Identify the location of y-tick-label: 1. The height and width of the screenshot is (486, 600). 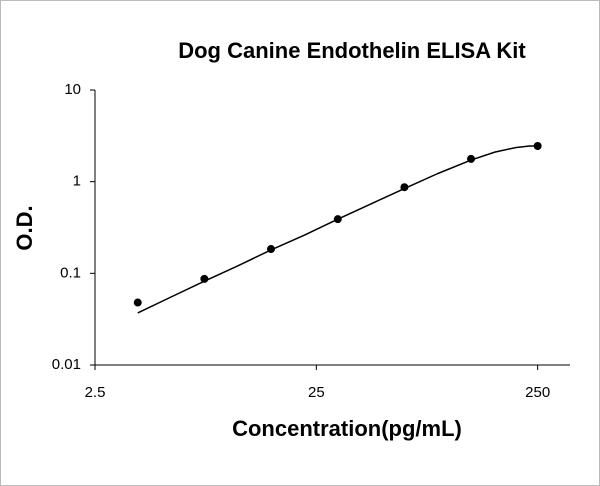
(77, 181).